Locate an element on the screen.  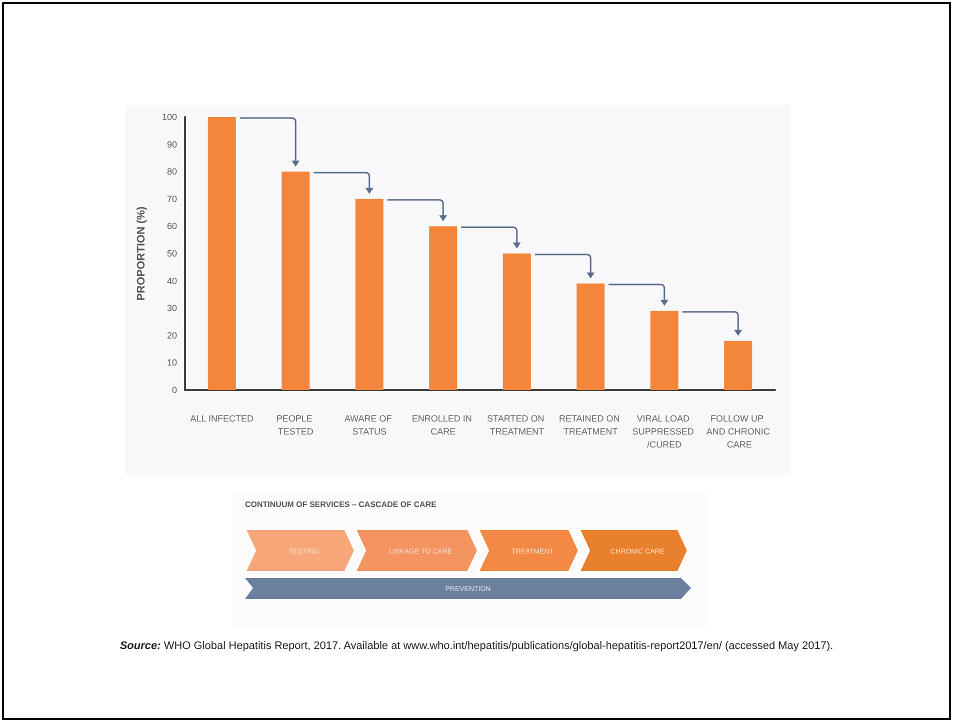
x-tick-label: RETAINED ON TREATMENT is located at coordinates (590, 425).